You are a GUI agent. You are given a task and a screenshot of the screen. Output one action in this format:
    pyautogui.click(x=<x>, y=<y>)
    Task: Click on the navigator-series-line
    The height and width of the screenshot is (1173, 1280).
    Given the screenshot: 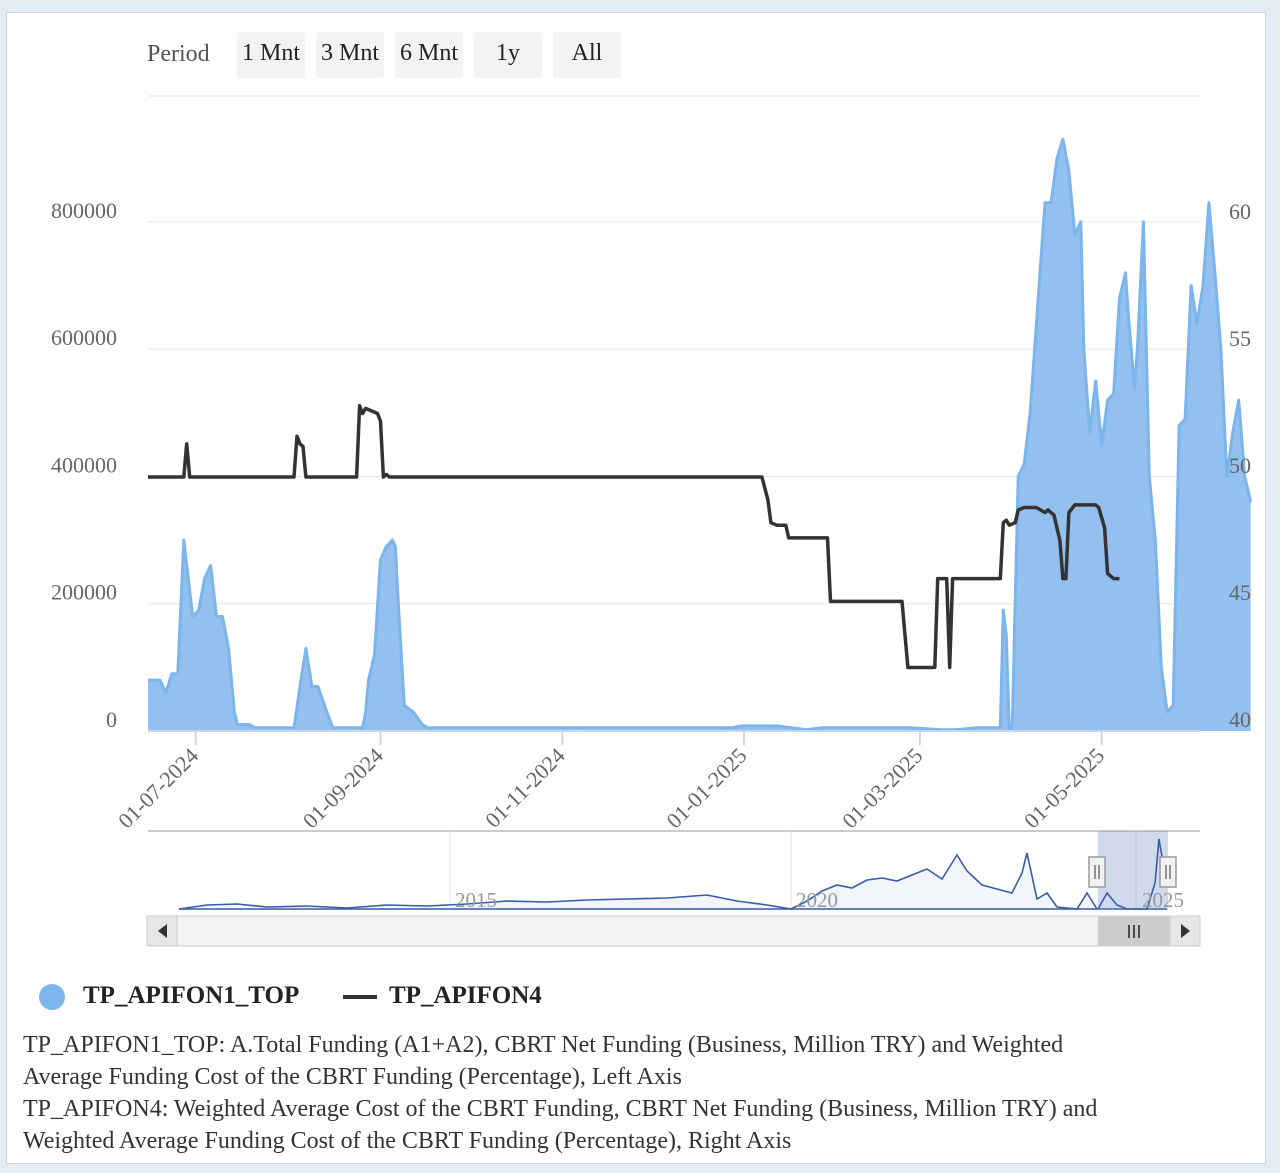 What is the action you would take?
    pyautogui.click(x=638, y=881)
    